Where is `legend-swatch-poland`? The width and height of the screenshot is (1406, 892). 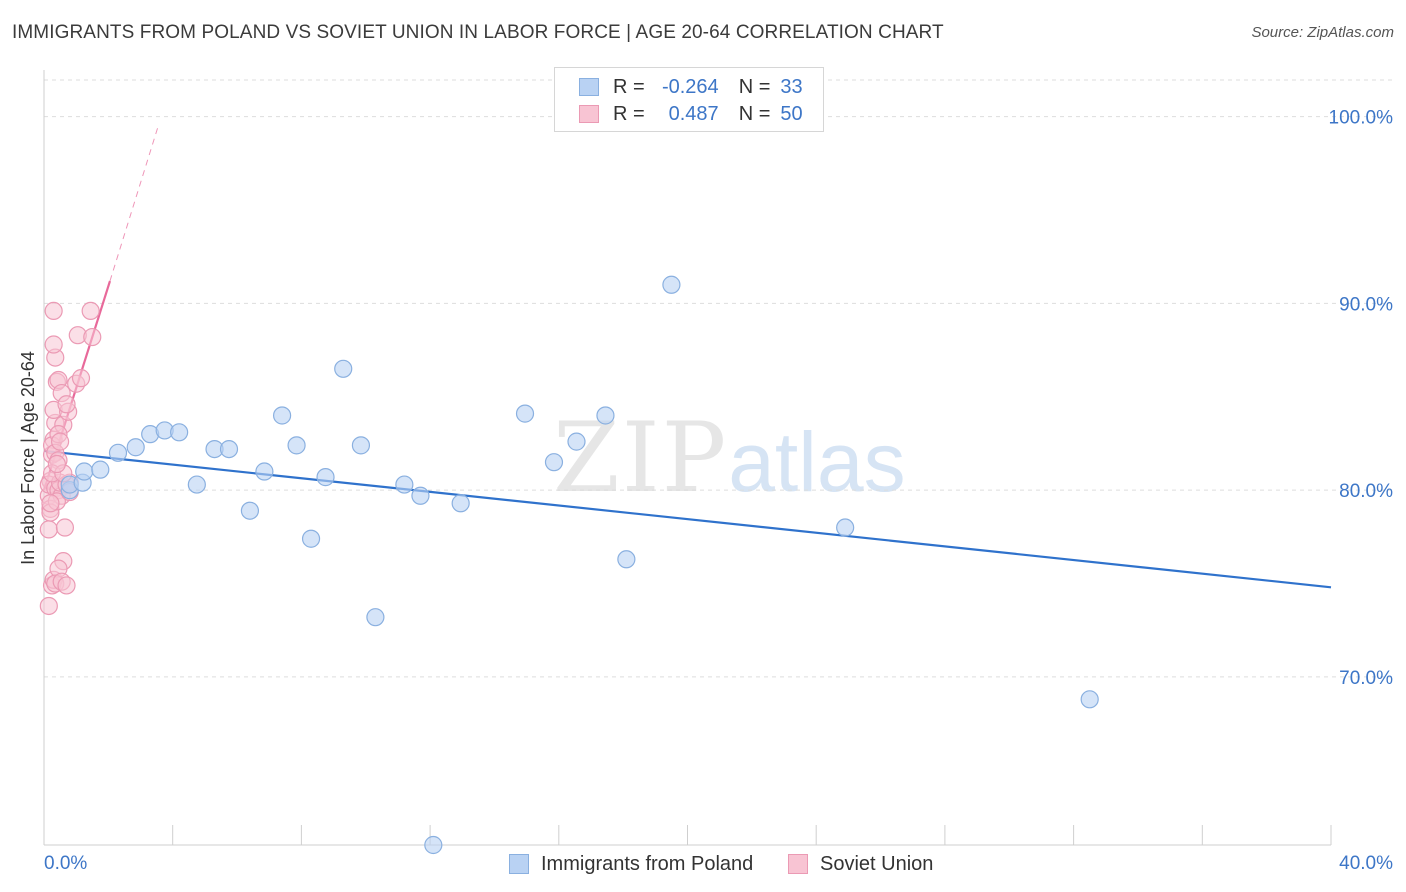 legend-swatch-poland is located at coordinates (589, 87).